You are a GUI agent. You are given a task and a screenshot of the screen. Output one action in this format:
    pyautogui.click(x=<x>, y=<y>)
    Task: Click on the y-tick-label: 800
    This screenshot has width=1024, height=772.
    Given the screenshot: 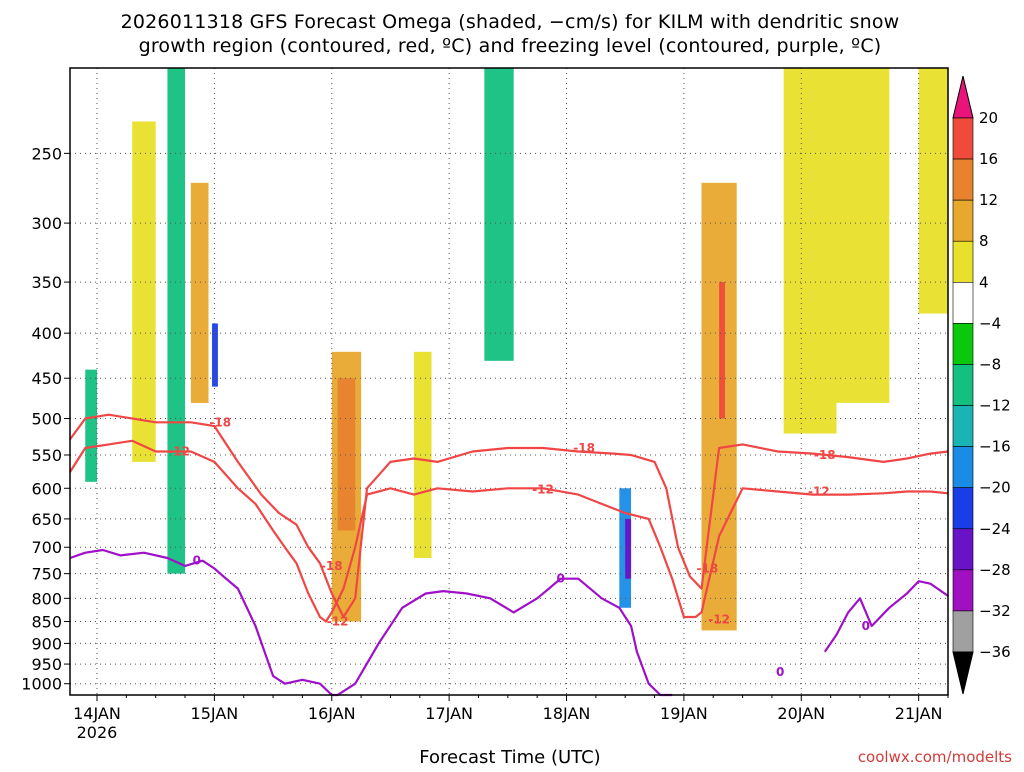 What is the action you would take?
    pyautogui.click(x=46, y=598)
    